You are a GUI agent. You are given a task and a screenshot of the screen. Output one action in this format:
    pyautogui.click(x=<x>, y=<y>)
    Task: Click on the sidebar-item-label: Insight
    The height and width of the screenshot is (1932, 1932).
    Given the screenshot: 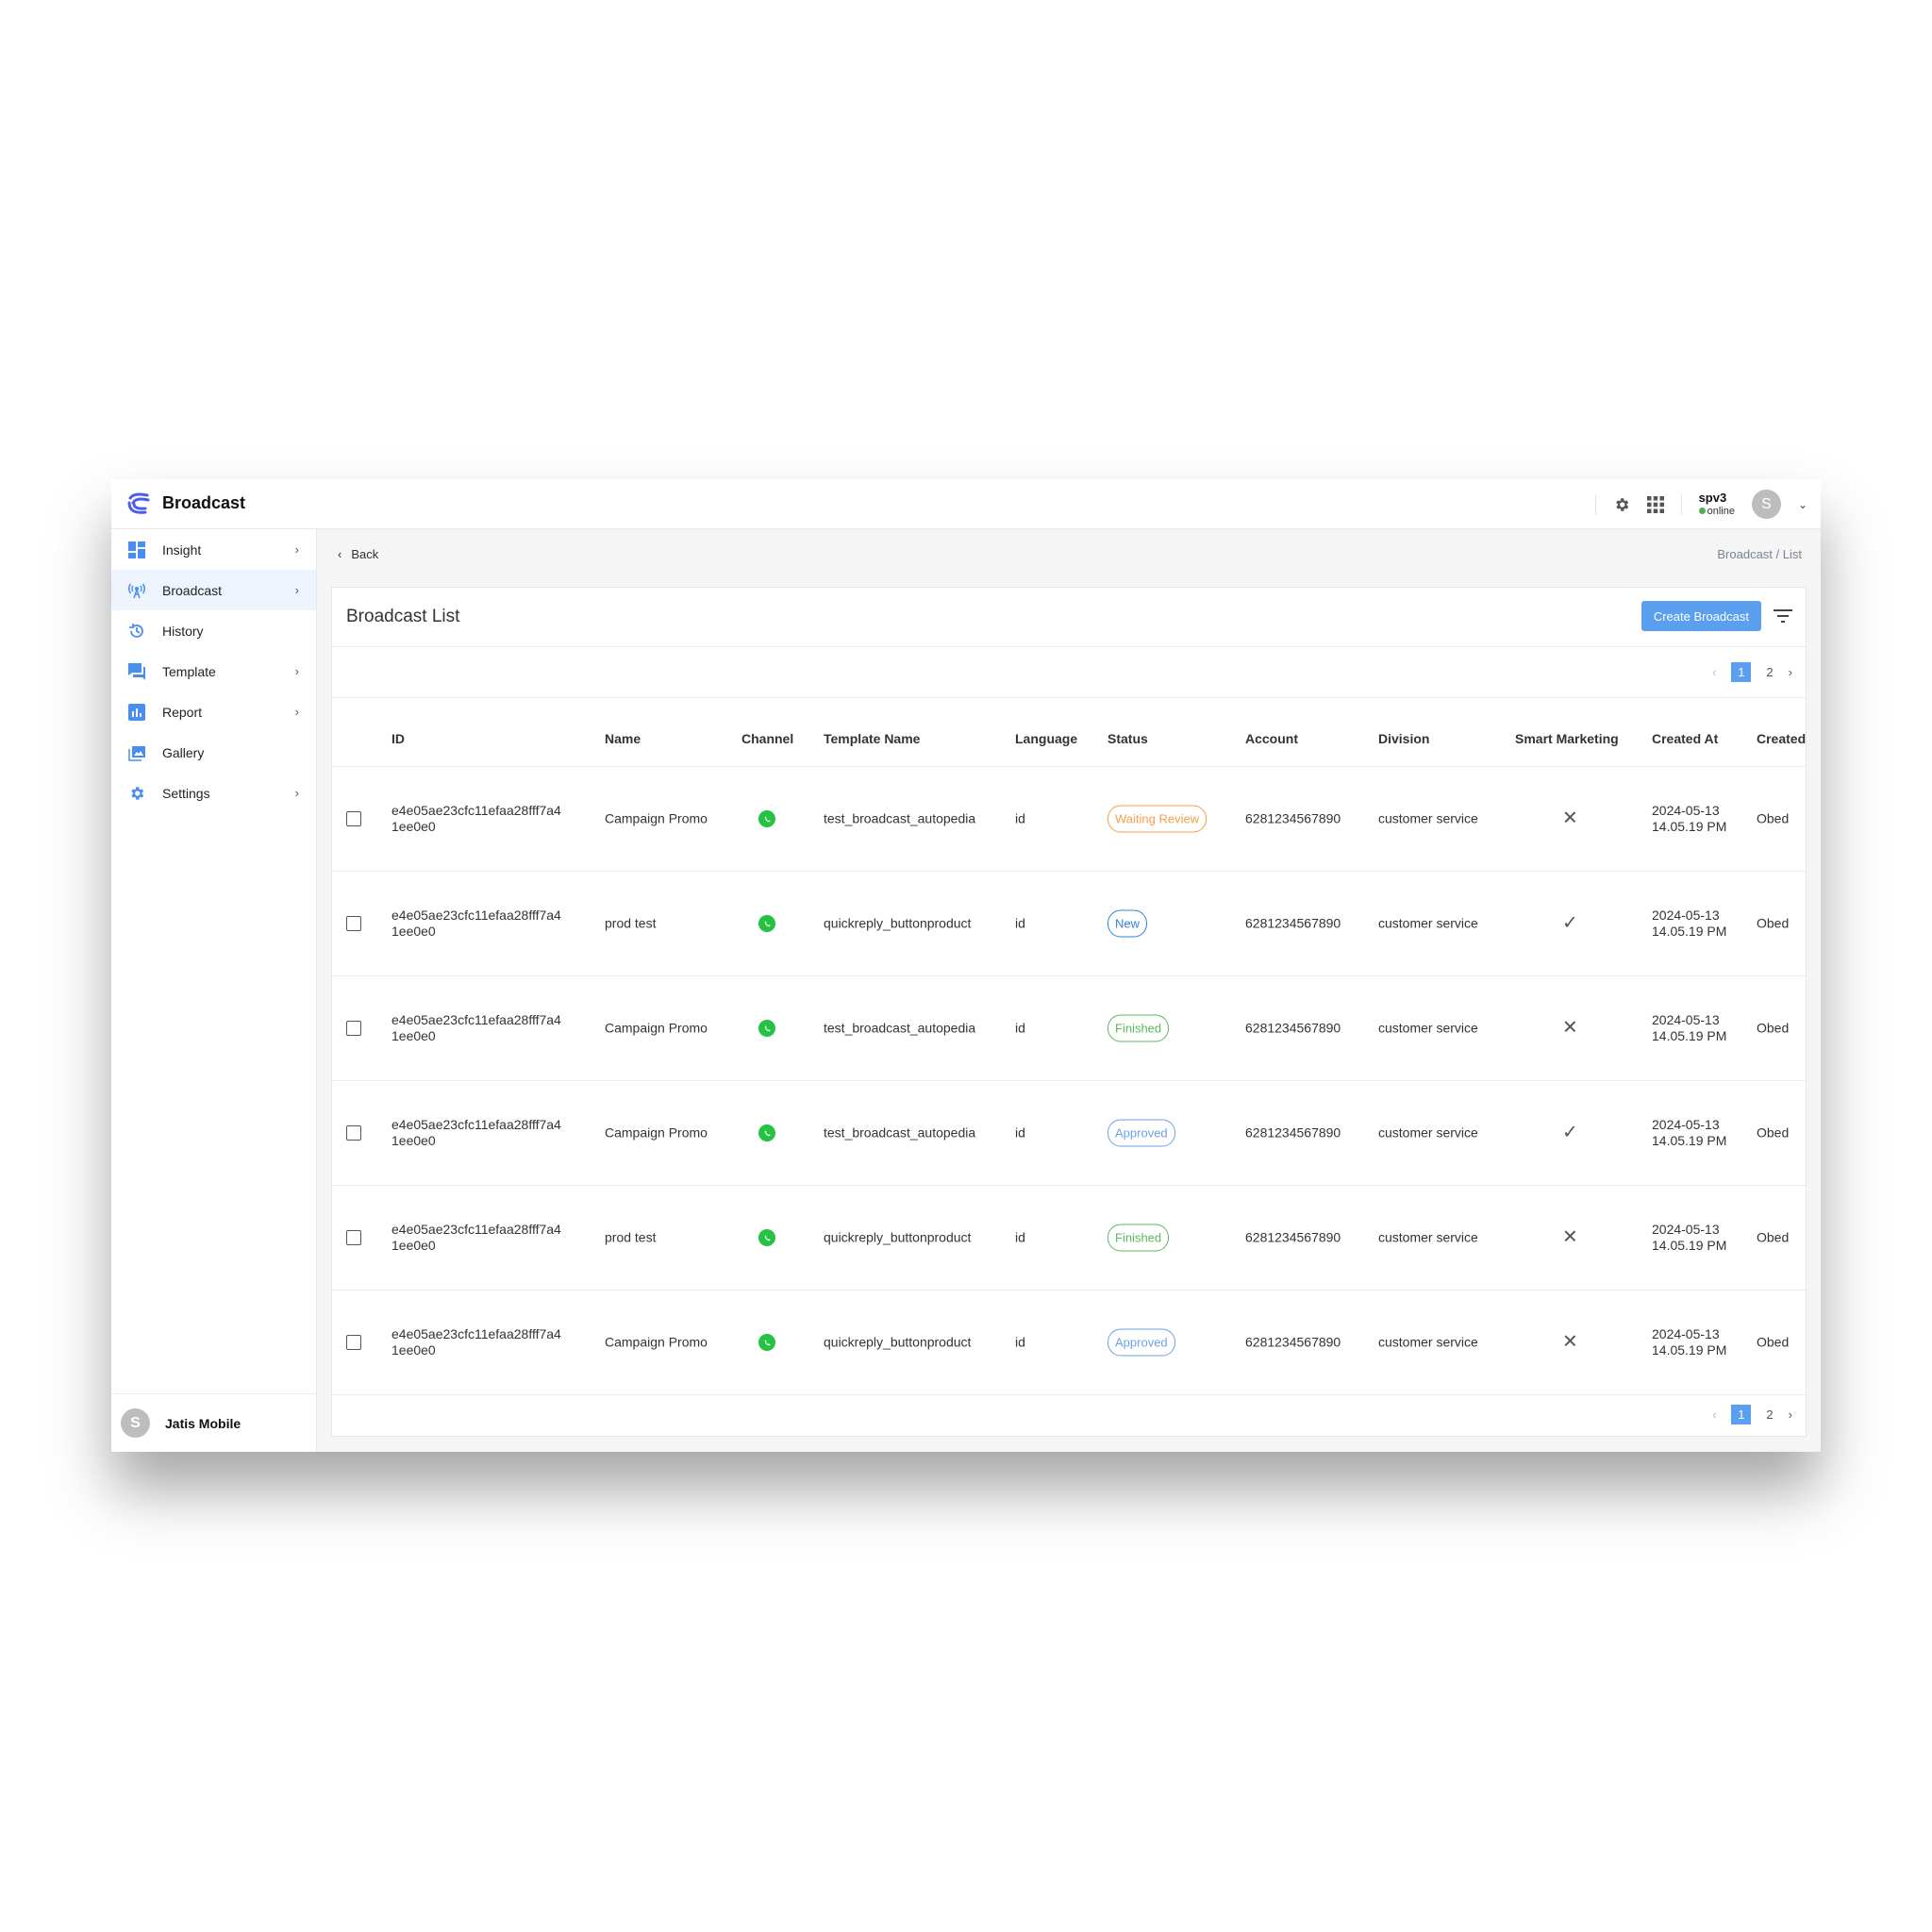 What is the action you would take?
    pyautogui.click(x=182, y=550)
    